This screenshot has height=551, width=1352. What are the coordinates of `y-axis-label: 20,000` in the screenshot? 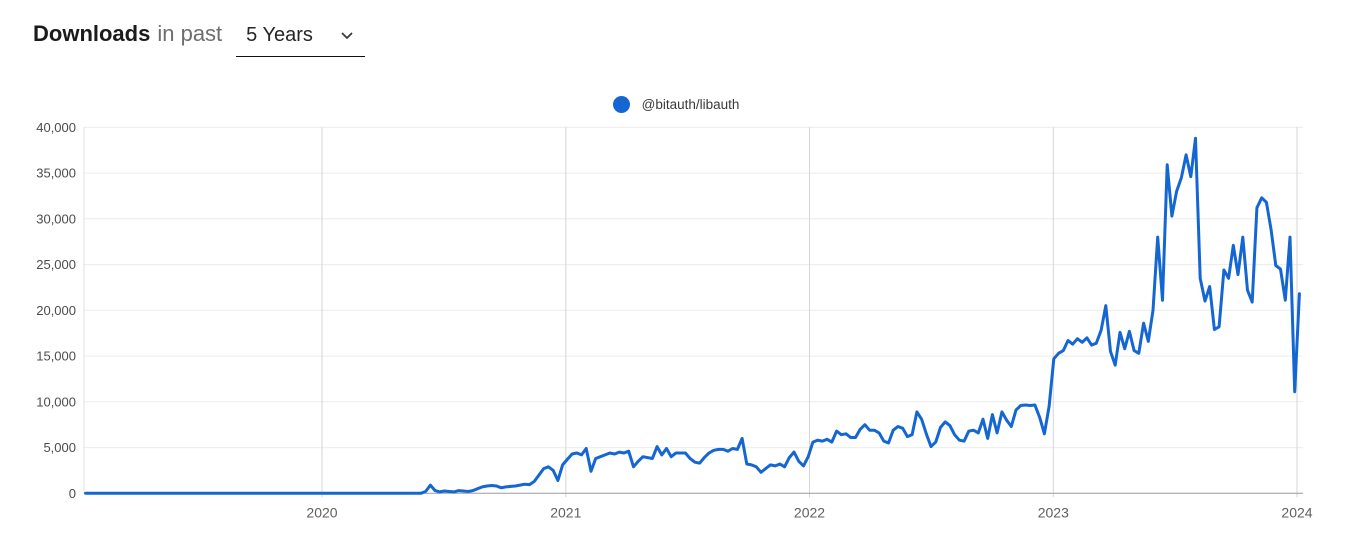 It's located at (56, 310).